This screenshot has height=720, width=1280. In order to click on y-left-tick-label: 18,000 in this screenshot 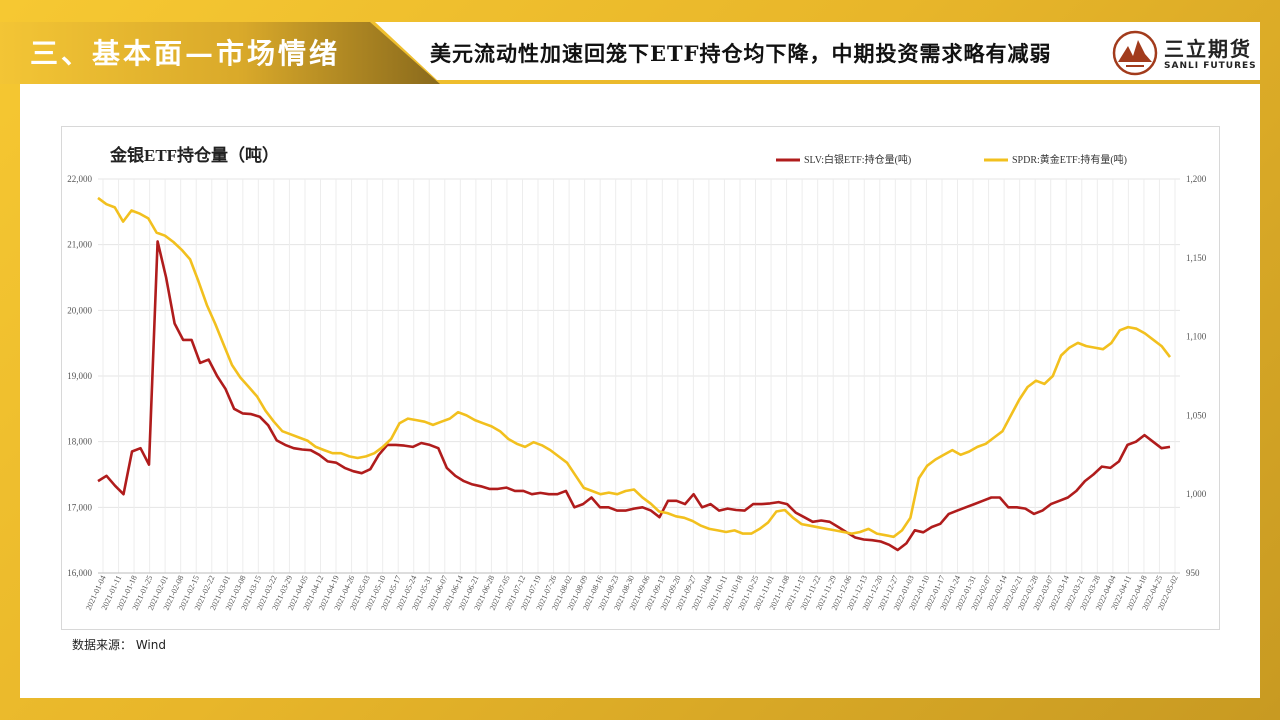, I will do `click(79, 442)`.